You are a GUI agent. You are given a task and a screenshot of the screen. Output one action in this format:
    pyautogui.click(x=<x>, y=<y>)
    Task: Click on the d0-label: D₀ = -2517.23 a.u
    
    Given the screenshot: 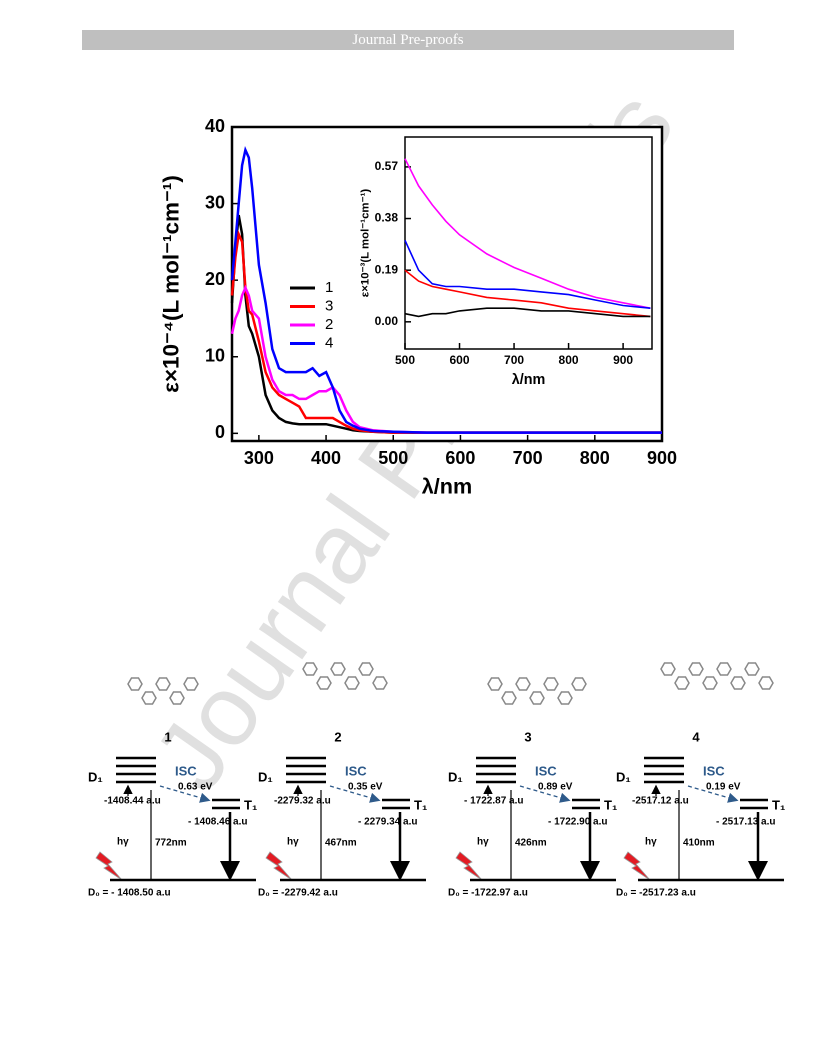 What is the action you would take?
    pyautogui.click(x=656, y=893)
    